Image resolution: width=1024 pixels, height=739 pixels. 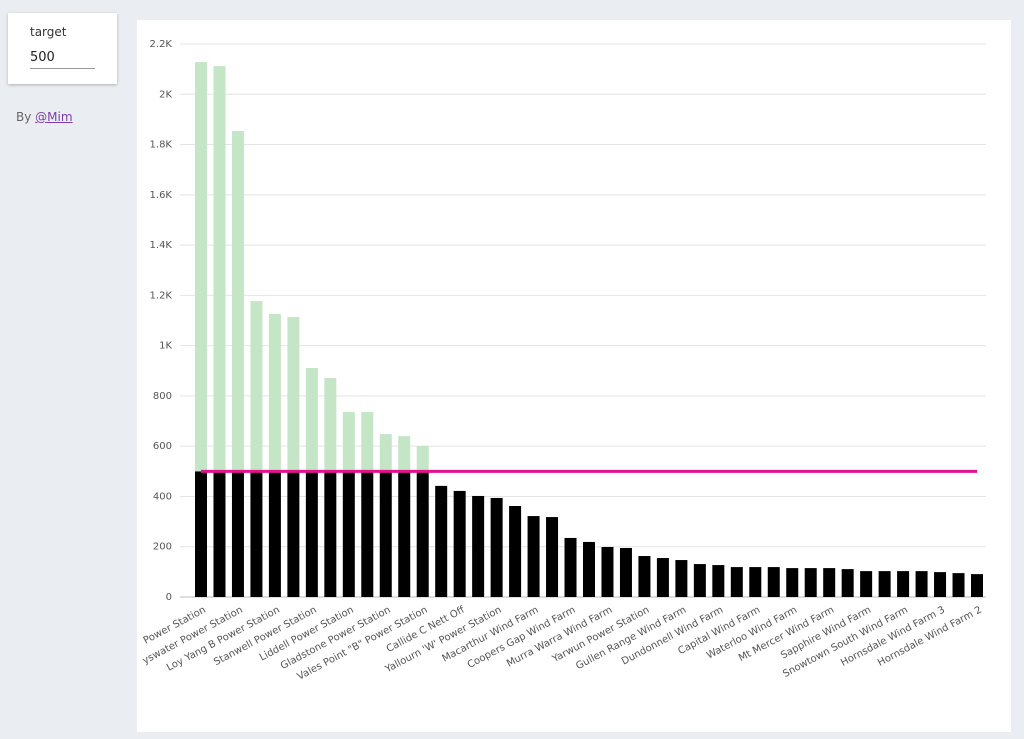 What do you see at coordinates (161, 195) in the screenshot?
I see `y-tick-label: 1.6K` at bounding box center [161, 195].